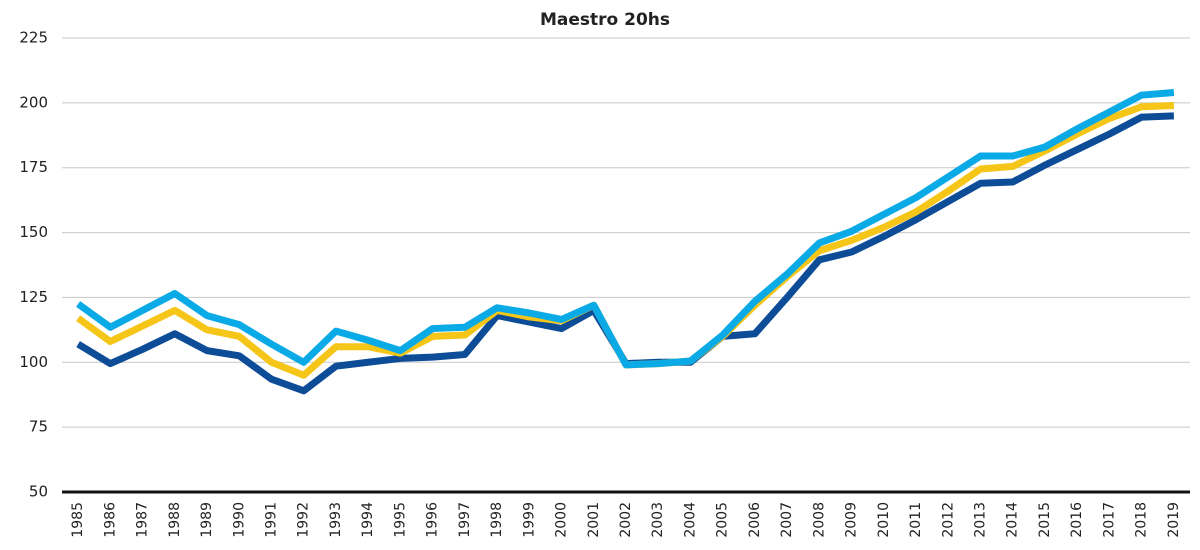 This screenshot has width=1200, height=550. What do you see at coordinates (38, 427) in the screenshot?
I see `y-tick-label: 75` at bounding box center [38, 427].